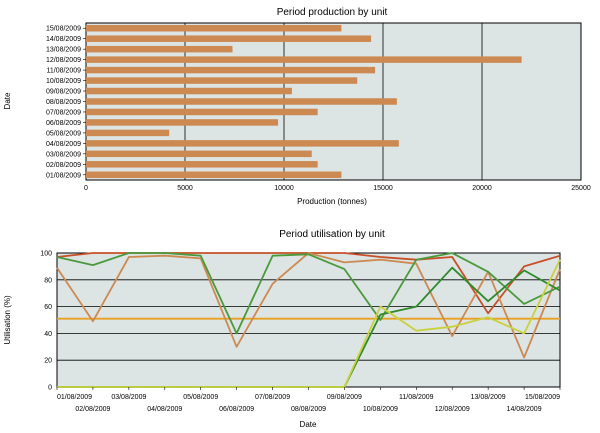 This screenshot has width=600, height=433. What do you see at coordinates (63, 112) in the screenshot?
I see `production-date-label: 07/08/2009` at bounding box center [63, 112].